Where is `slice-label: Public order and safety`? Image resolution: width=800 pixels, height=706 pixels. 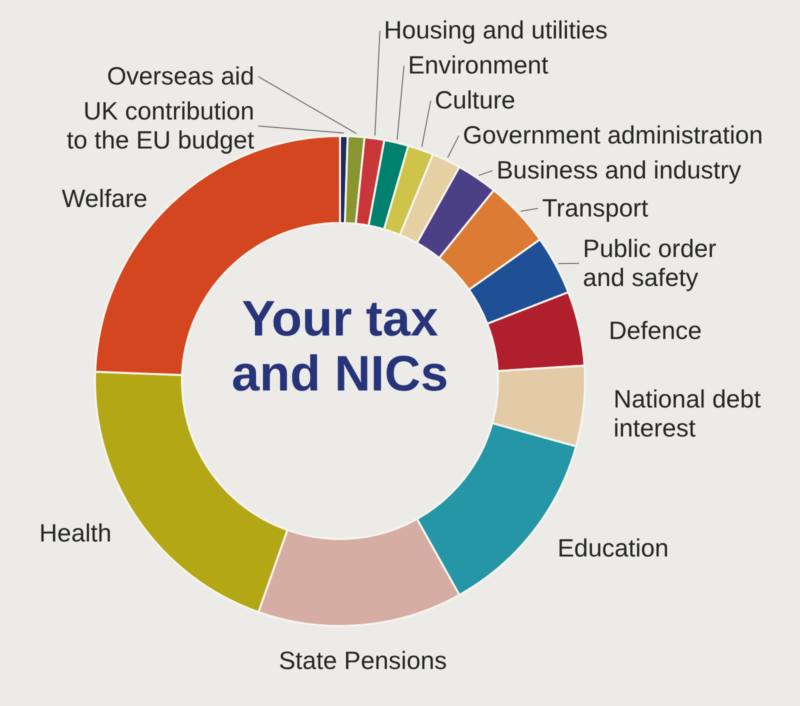
slice-label: Public order and safety is located at coordinates (649, 263).